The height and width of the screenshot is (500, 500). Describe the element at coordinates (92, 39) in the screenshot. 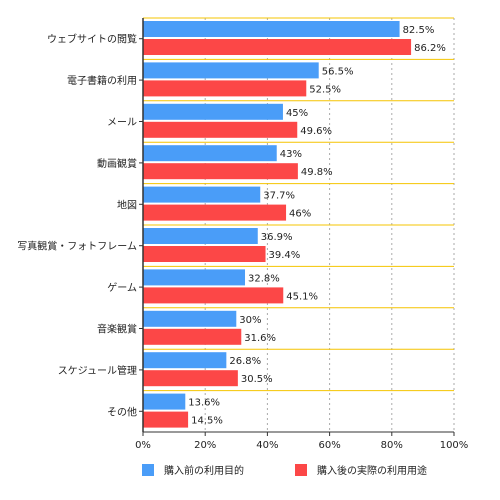

I see `y-tick-label: ウェブサイトの閲覧` at that location.